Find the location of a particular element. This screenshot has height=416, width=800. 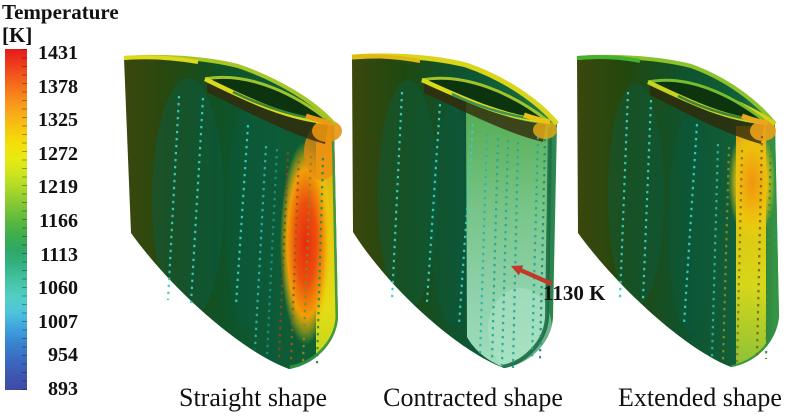

colorbar-tick: 1378 is located at coordinates (58, 87).